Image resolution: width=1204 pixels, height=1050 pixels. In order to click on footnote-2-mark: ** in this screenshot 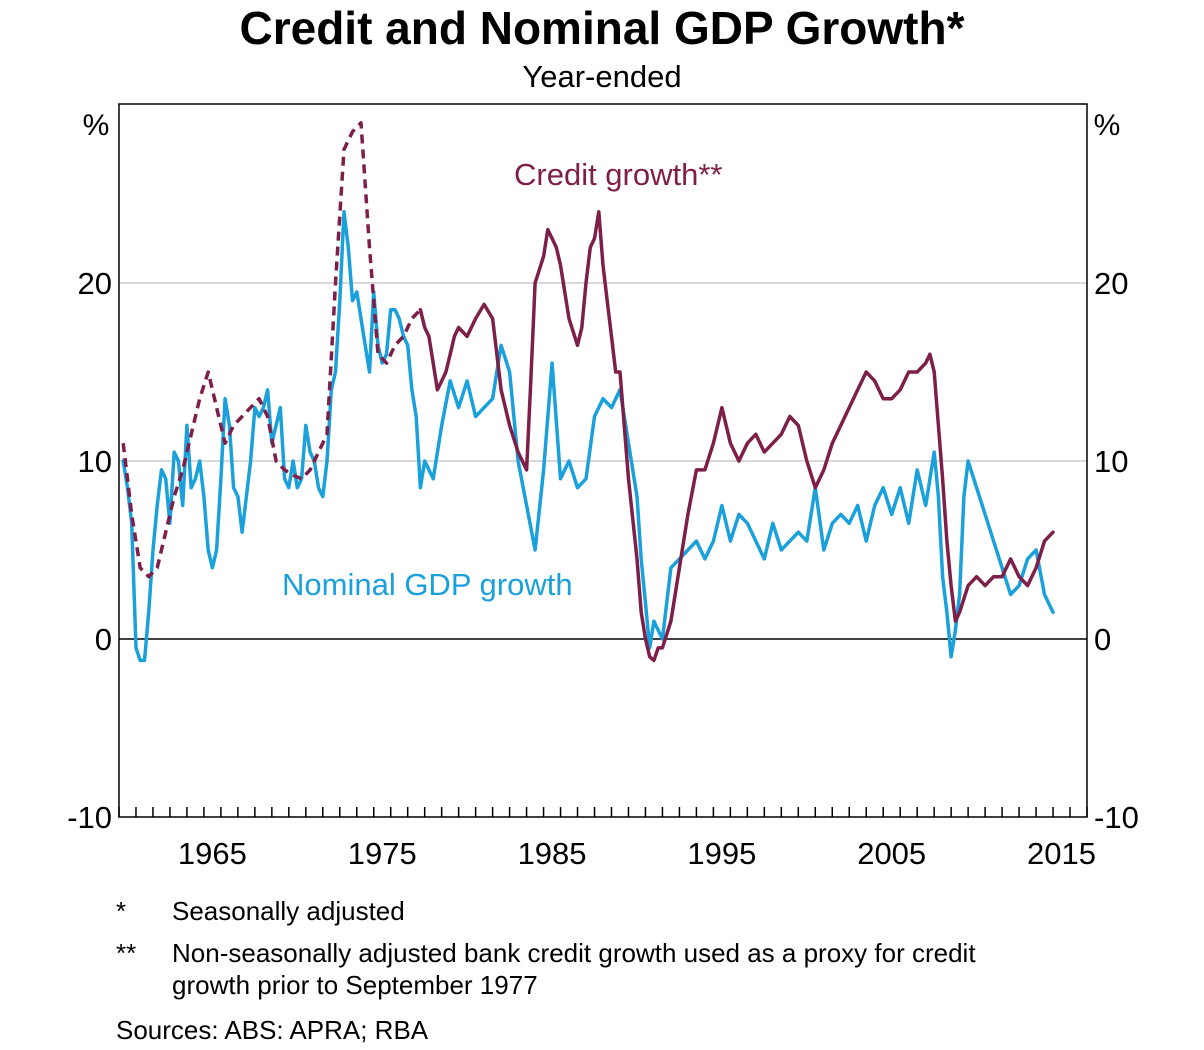, I will do `click(126, 953)`.